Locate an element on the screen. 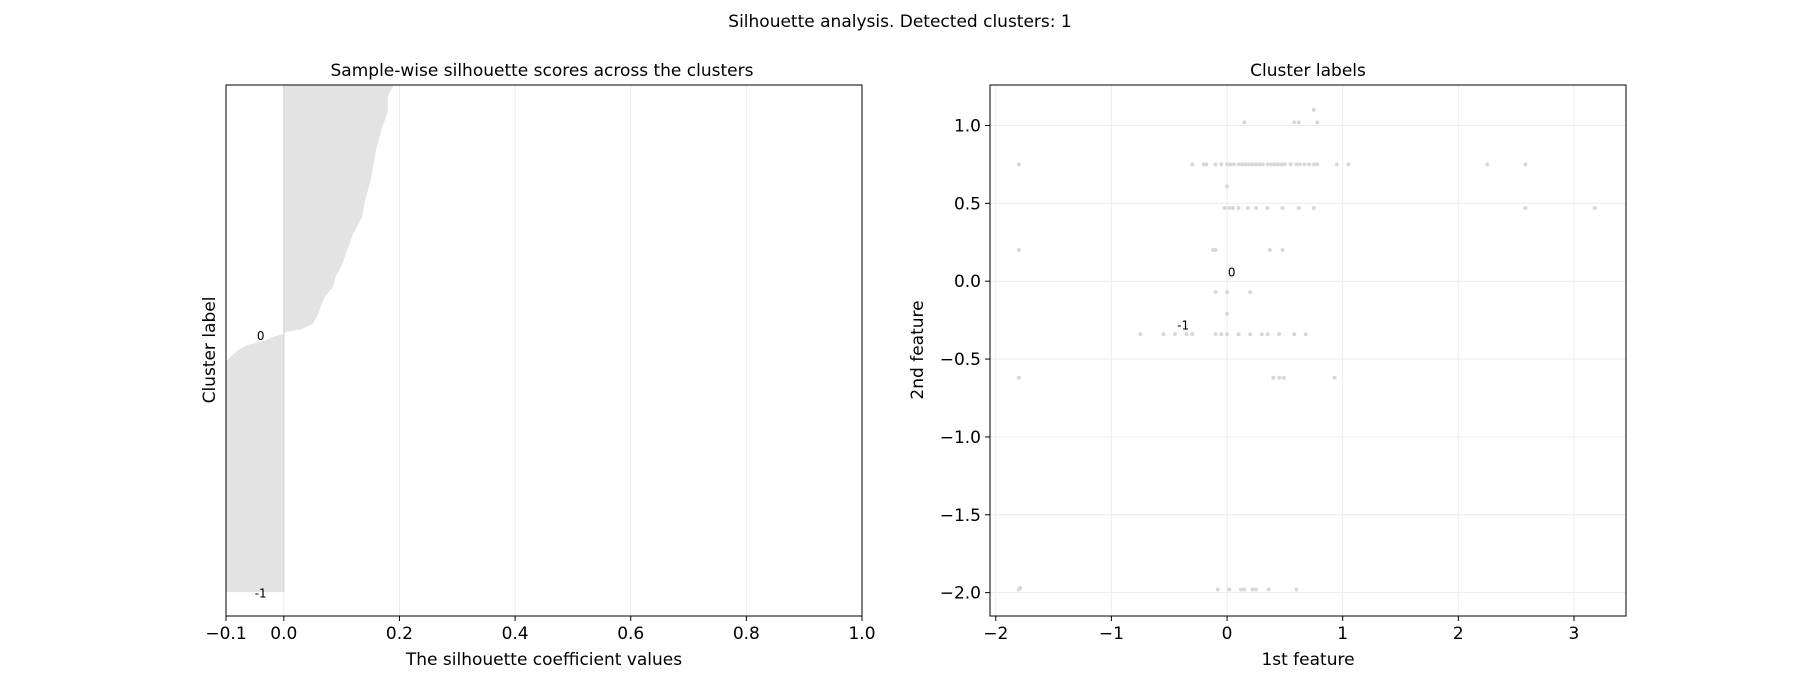 This screenshot has height=700, width=1800. left-y-axis-label: Cluster label is located at coordinates (210, 350).